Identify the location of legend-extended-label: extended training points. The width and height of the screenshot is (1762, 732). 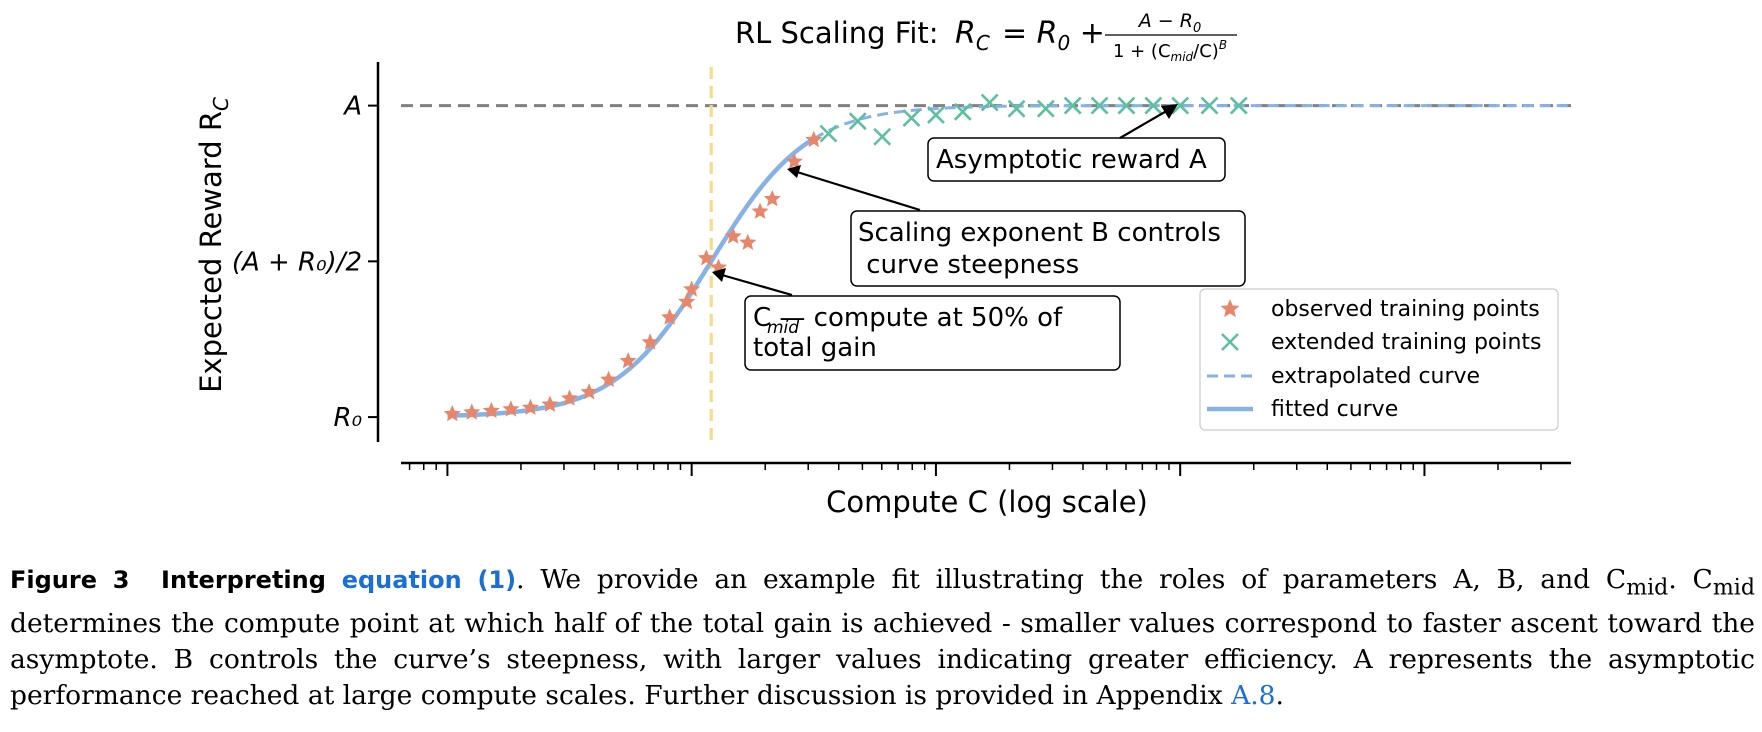
(1406, 342).